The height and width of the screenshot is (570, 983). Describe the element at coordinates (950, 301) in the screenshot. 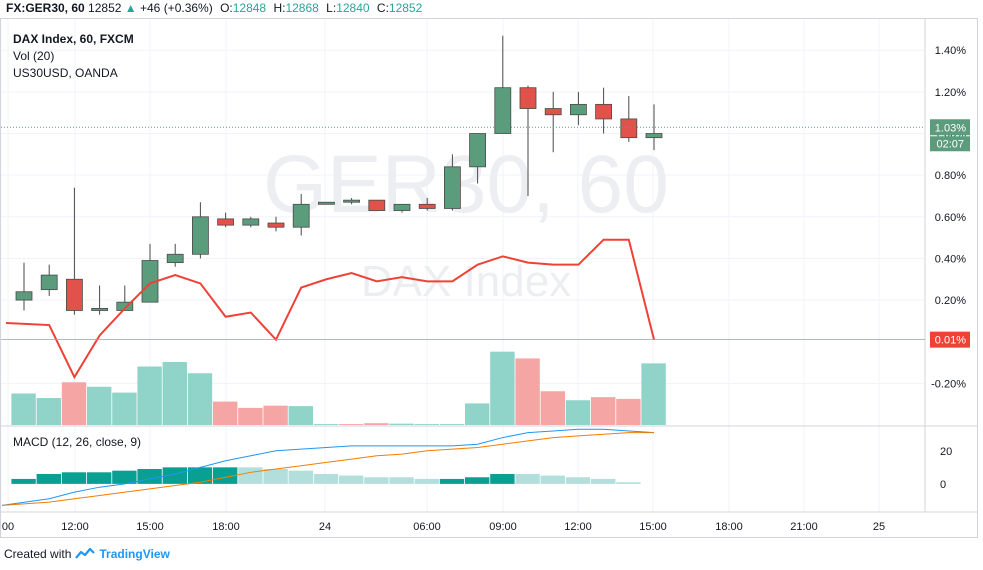

I see `y-tick-label: 0.20%` at that location.